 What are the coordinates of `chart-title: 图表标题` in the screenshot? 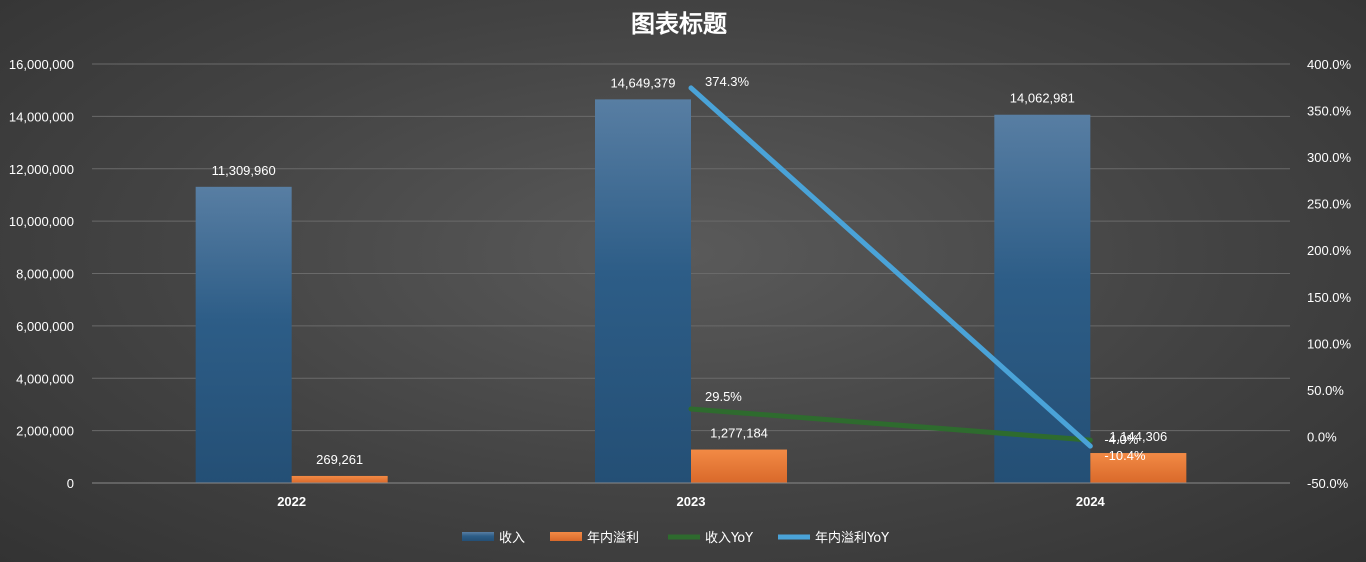 It's located at (679, 24).